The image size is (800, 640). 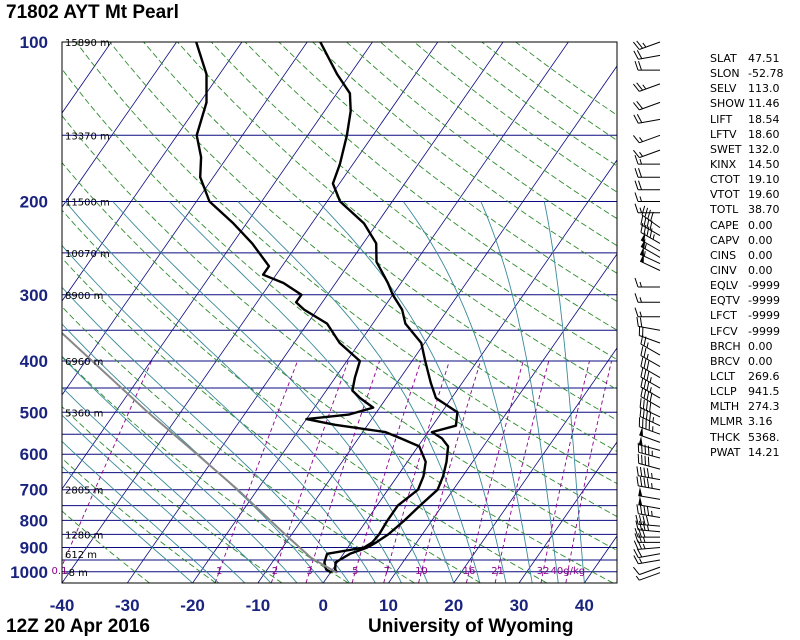 What do you see at coordinates (355, 571) in the screenshot?
I see `mixing-ratio-label: 5` at bounding box center [355, 571].